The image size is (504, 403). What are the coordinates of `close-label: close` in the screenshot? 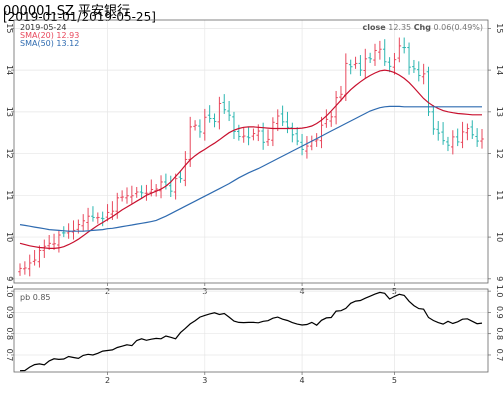 It's located at (375, 27).